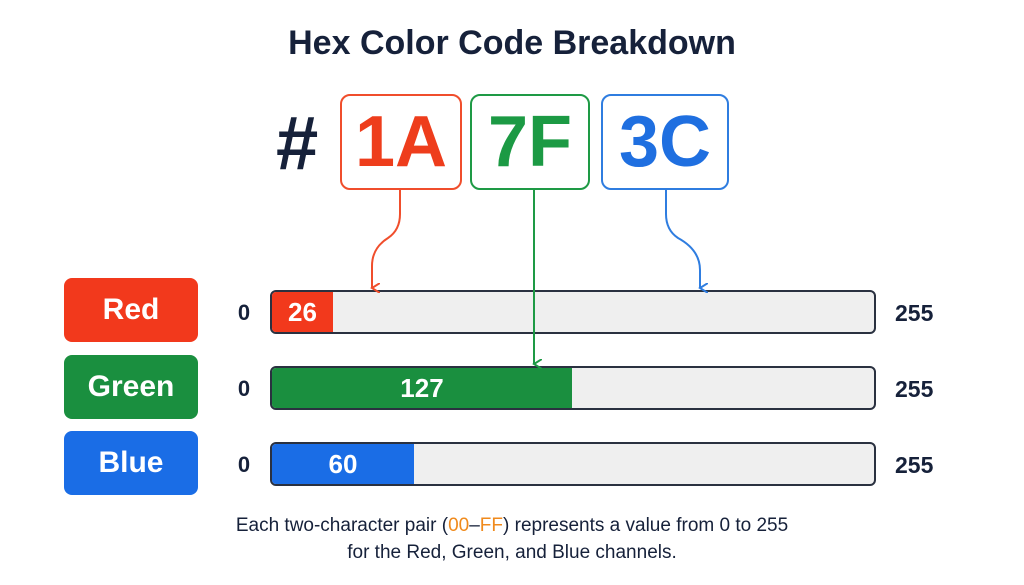 Image resolution: width=1024 pixels, height=585 pixels. What do you see at coordinates (386, 239) in the screenshot?
I see `arrow-red` at bounding box center [386, 239].